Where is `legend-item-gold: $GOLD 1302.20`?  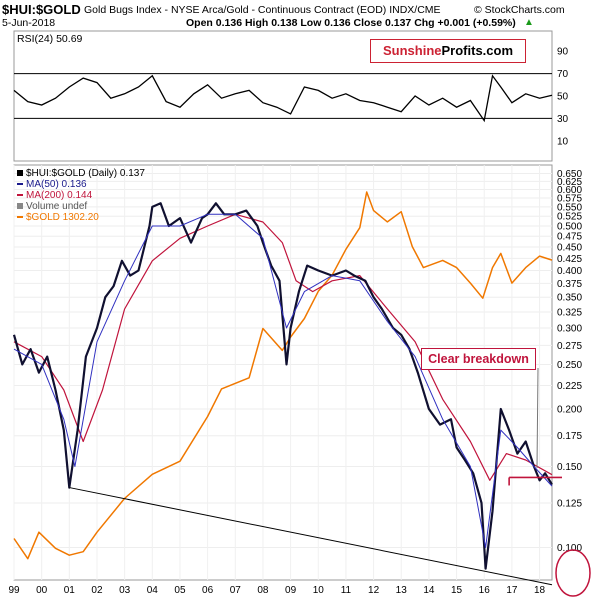 legend-item-gold: $GOLD 1302.20 is located at coordinates (81, 217).